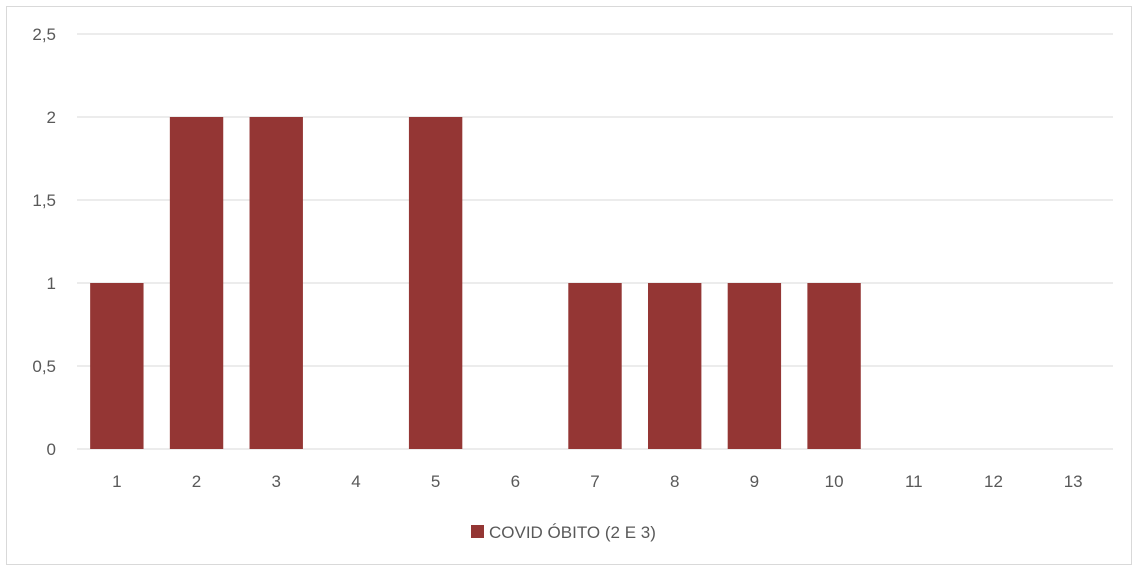  I want to click on x-tick-label: 6, so click(515, 481).